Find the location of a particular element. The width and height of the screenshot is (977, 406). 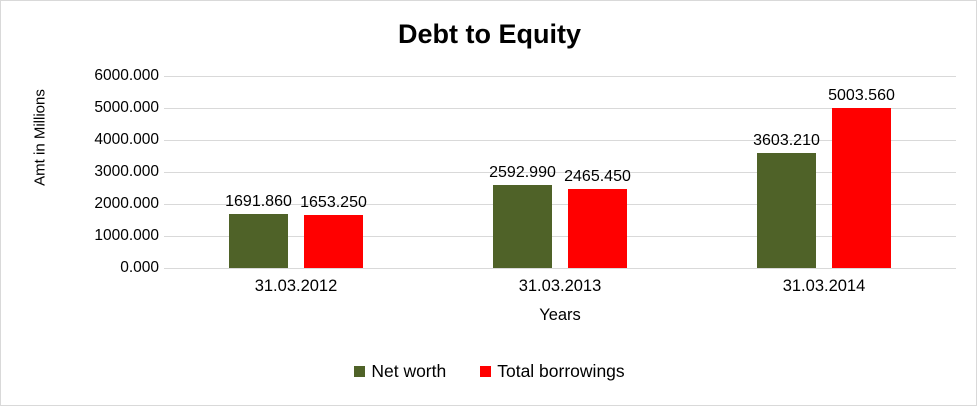

bar-group: 3603.210 5003.560 is located at coordinates (824, 172).